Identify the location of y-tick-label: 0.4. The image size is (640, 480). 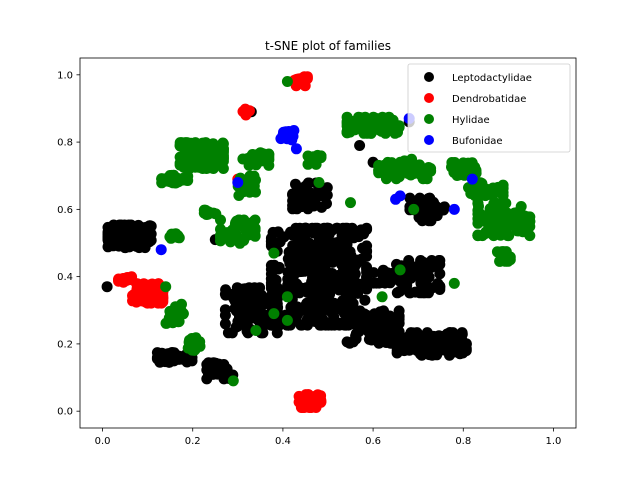
(65, 277).